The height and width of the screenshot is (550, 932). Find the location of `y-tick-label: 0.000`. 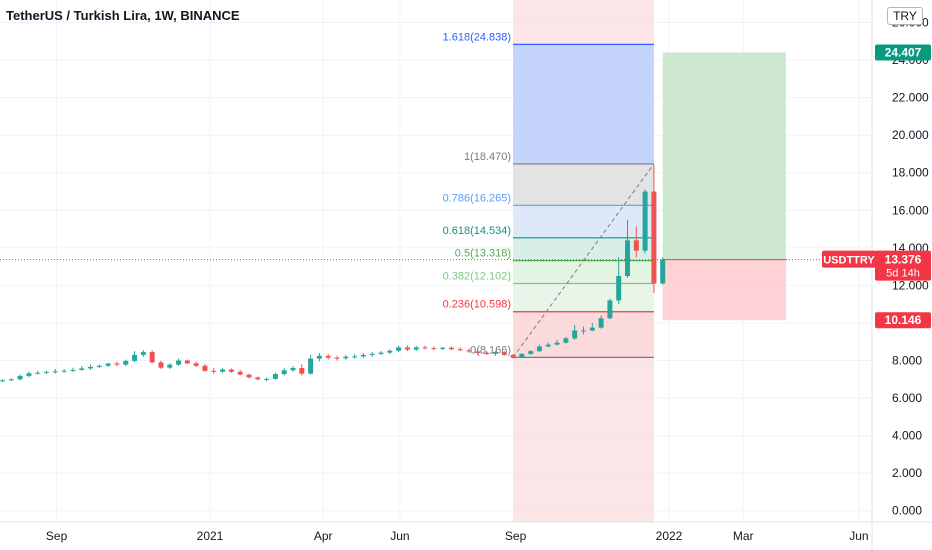

y-tick-label: 0.000 is located at coordinates (907, 511).